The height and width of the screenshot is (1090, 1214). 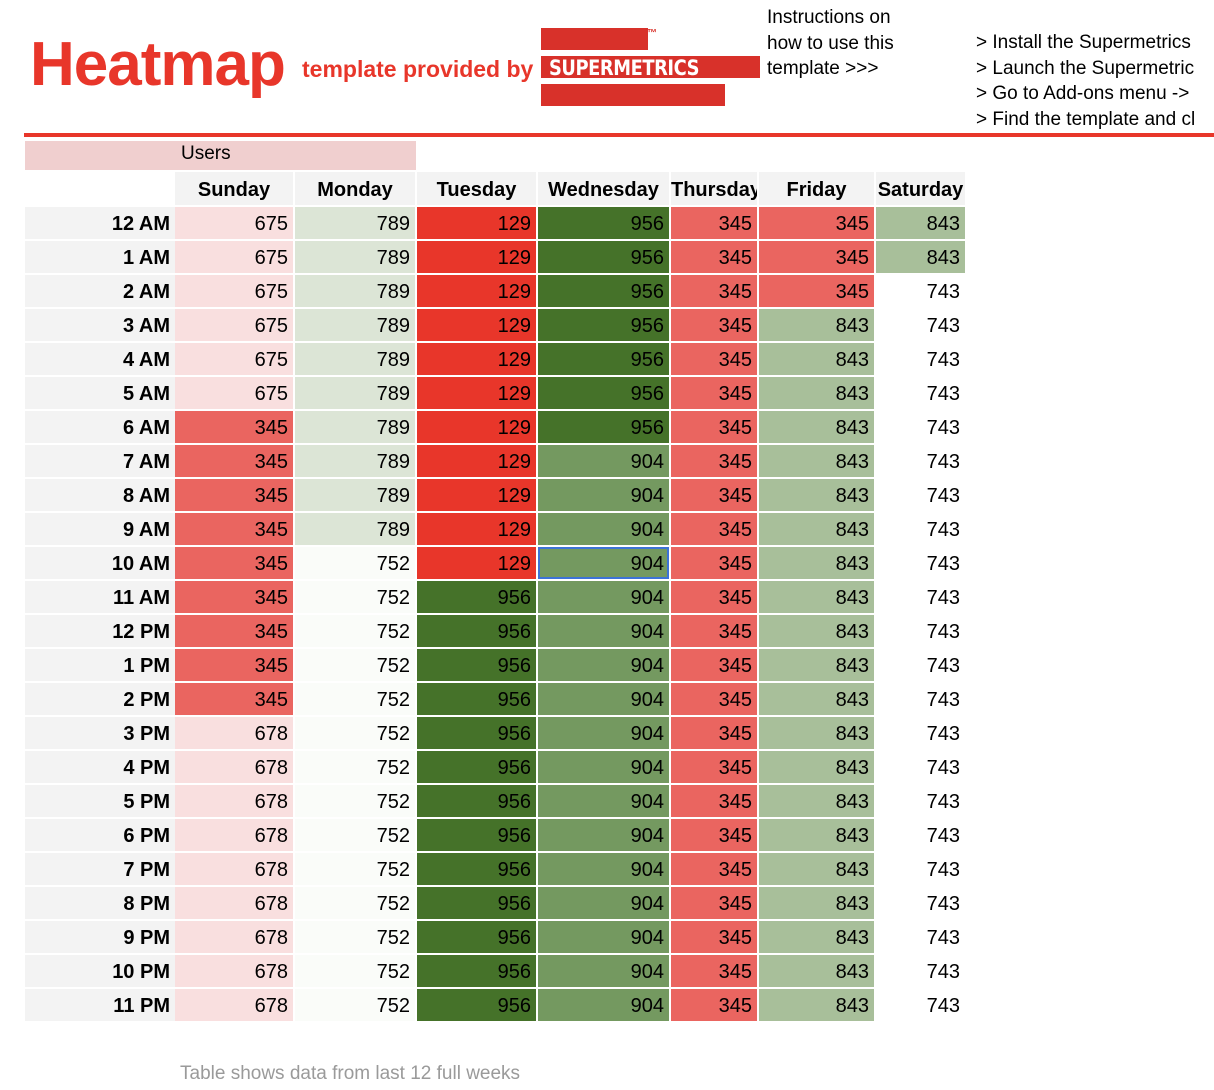 I want to click on row-label: 3 PM, so click(x=100, y=733).